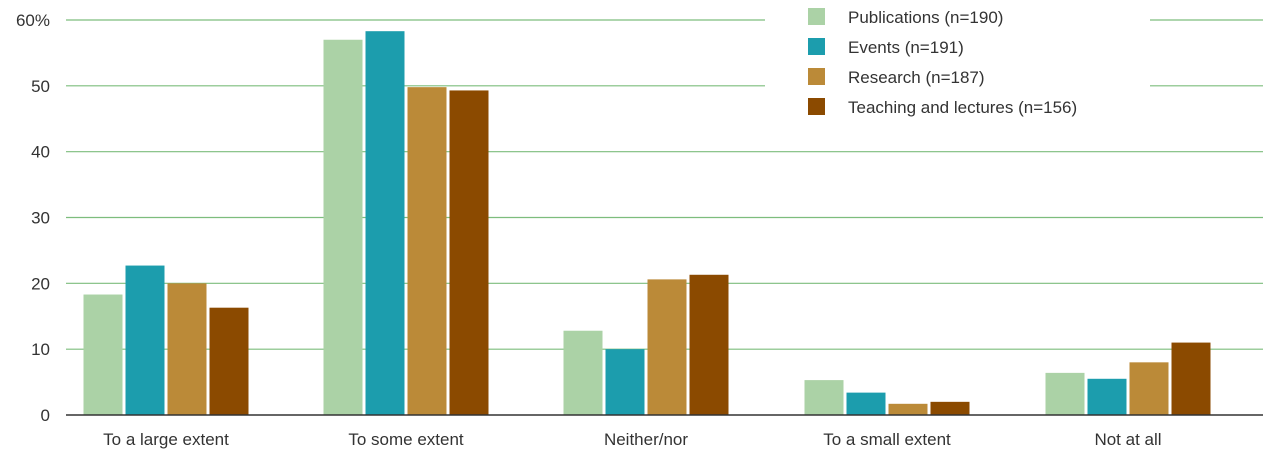 This screenshot has height=454, width=1263. I want to click on x-category-label: To a small extent, so click(887, 439).